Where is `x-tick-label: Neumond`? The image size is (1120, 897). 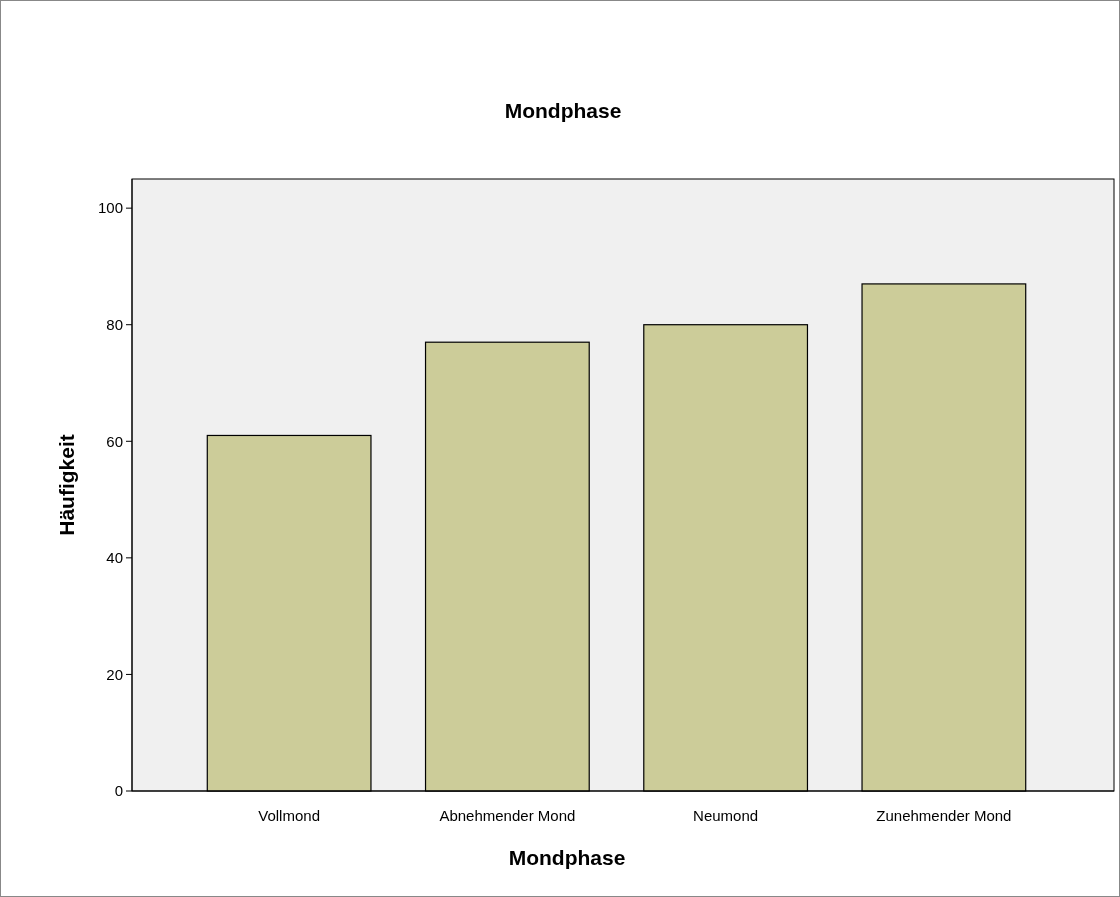 x-tick-label: Neumond is located at coordinates (726, 815).